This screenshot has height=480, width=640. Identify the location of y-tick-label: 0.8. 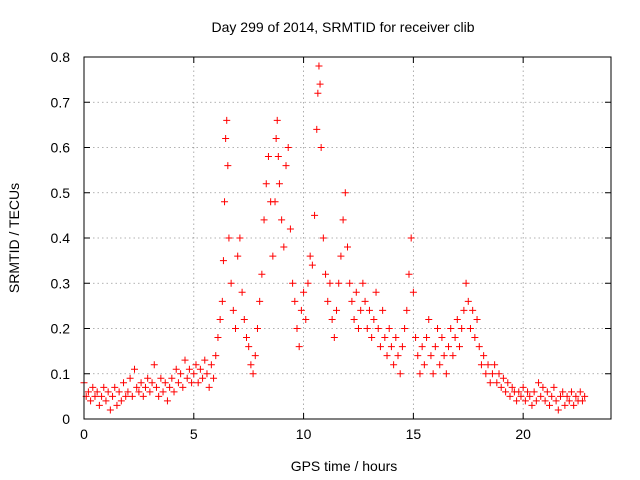
(61, 57).